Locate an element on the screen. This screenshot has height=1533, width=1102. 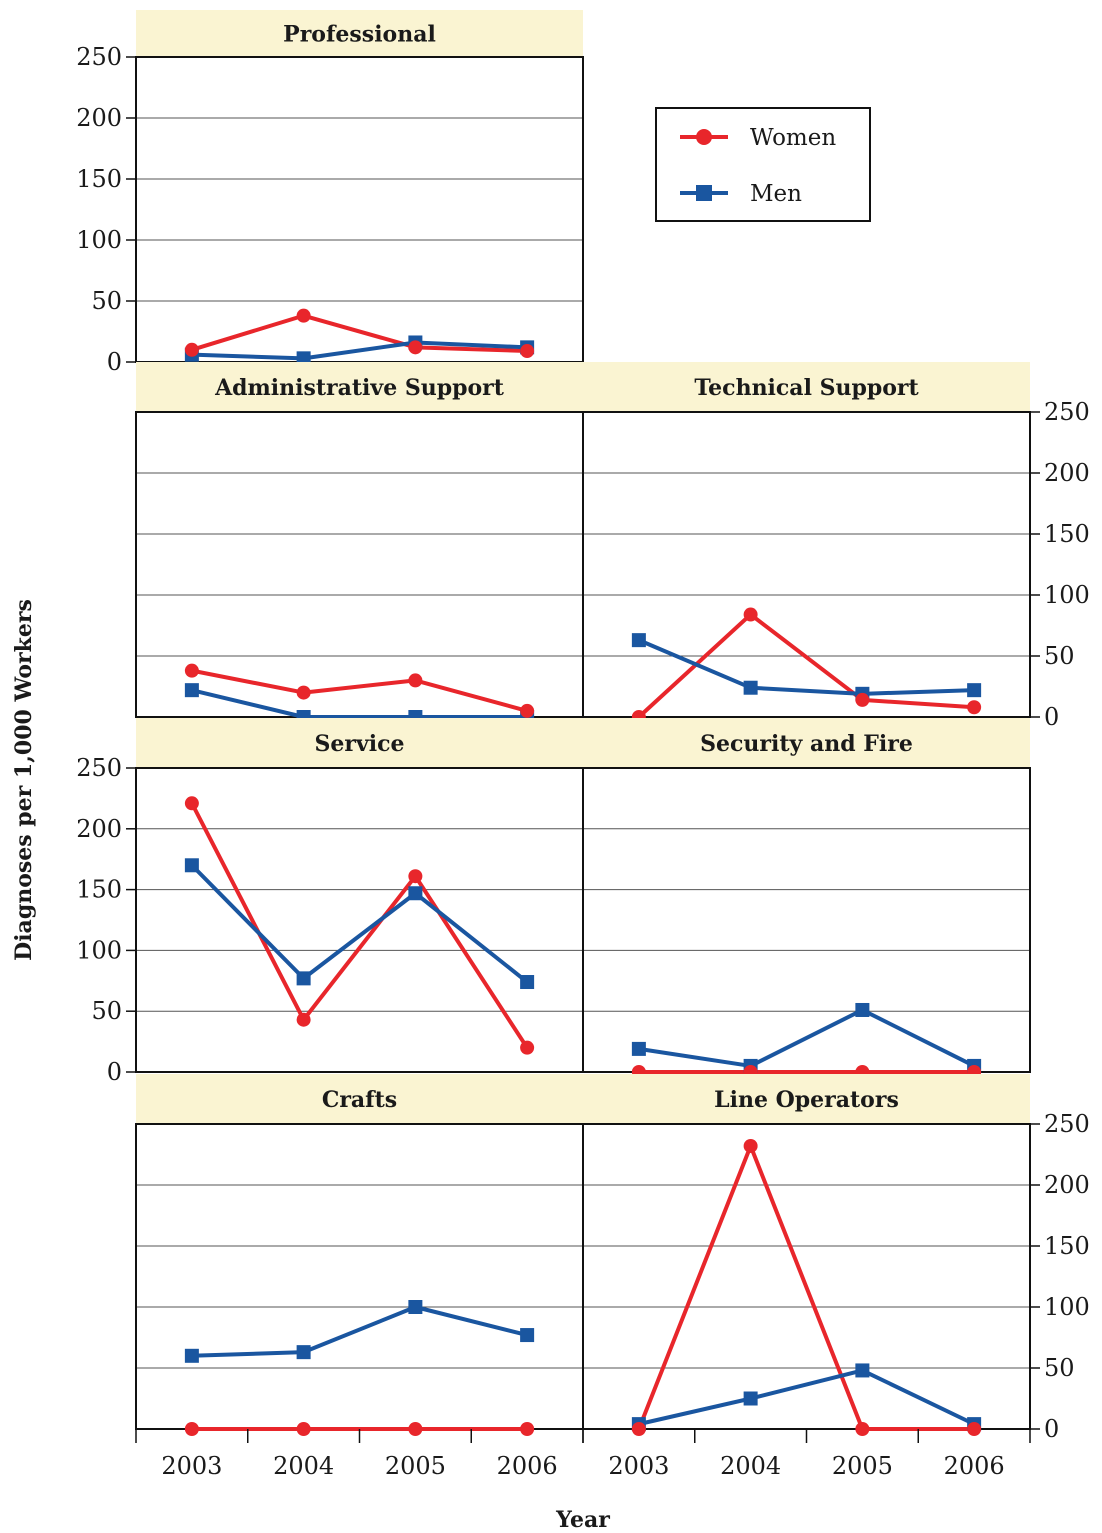
panel-title: Security and Fire is located at coordinates (806, 744).